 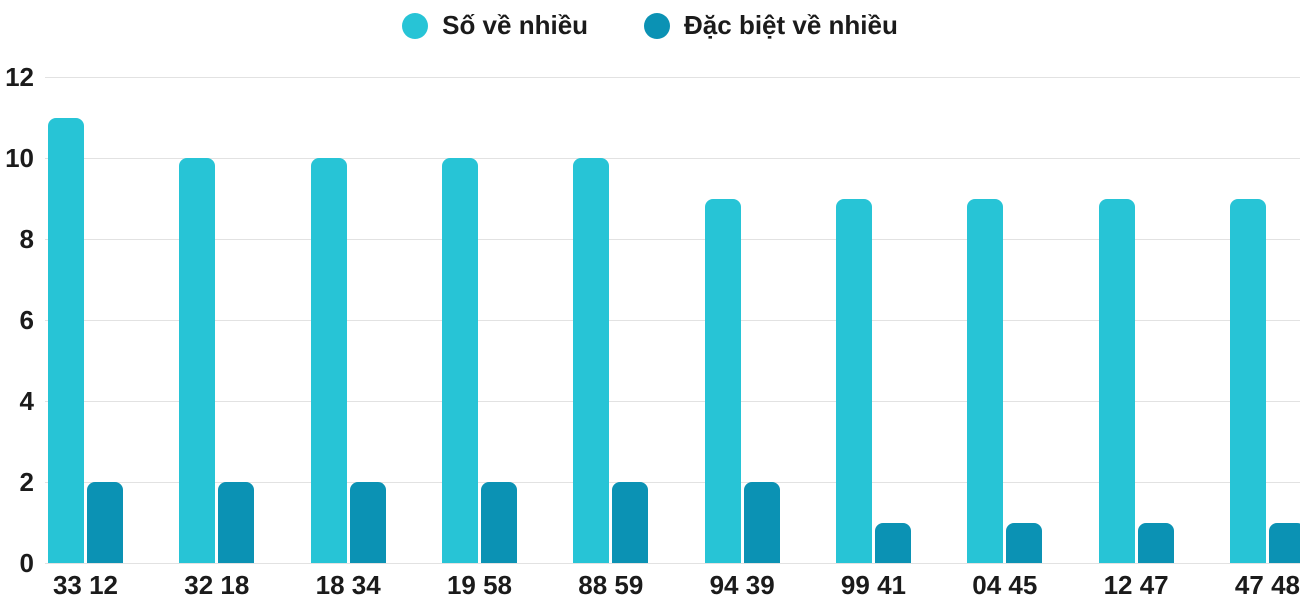 What do you see at coordinates (19, 158) in the screenshot?
I see `y-axis-tick-label: 10` at bounding box center [19, 158].